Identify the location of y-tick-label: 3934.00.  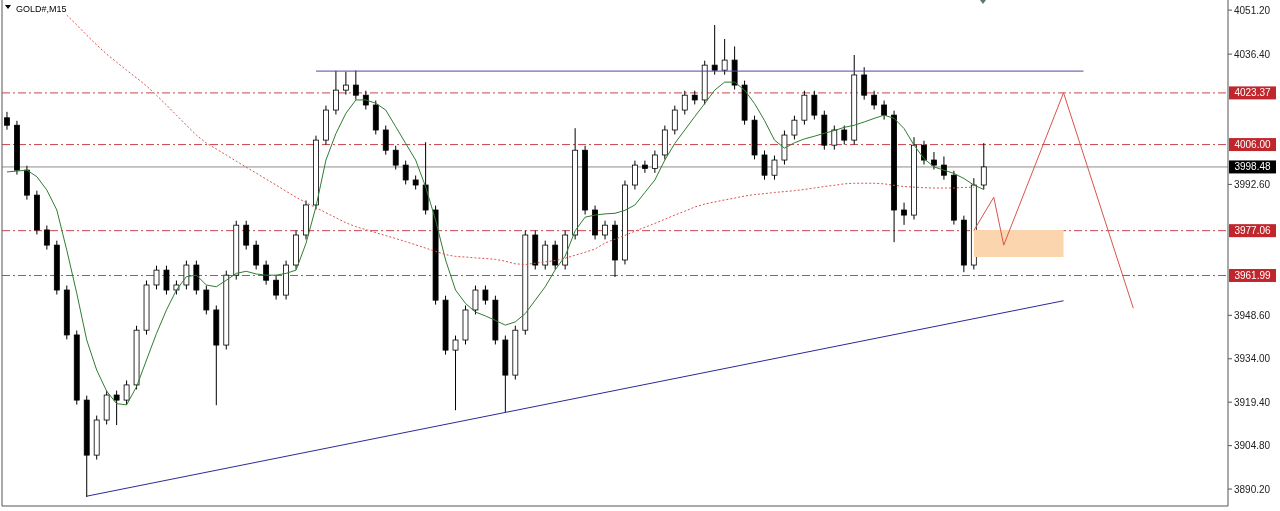
(1252, 359).